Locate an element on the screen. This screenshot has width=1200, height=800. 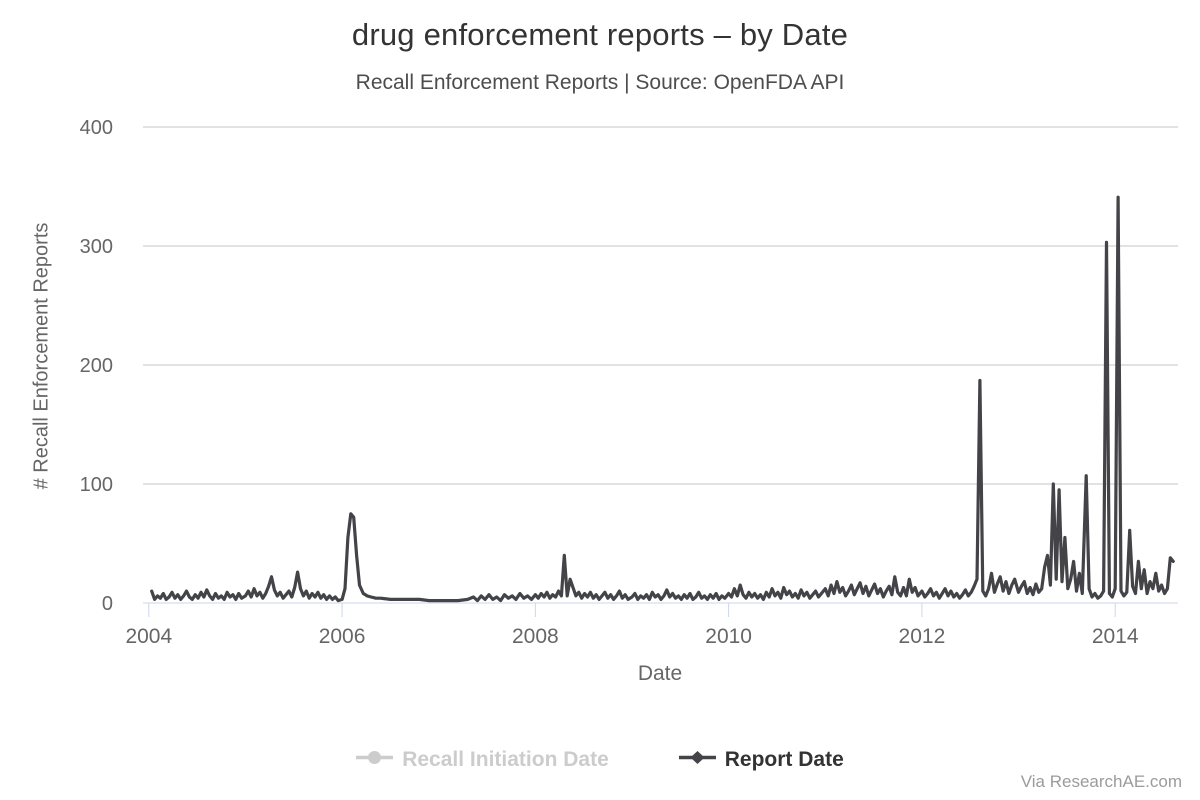
circle-marker-icon is located at coordinates (375, 760).